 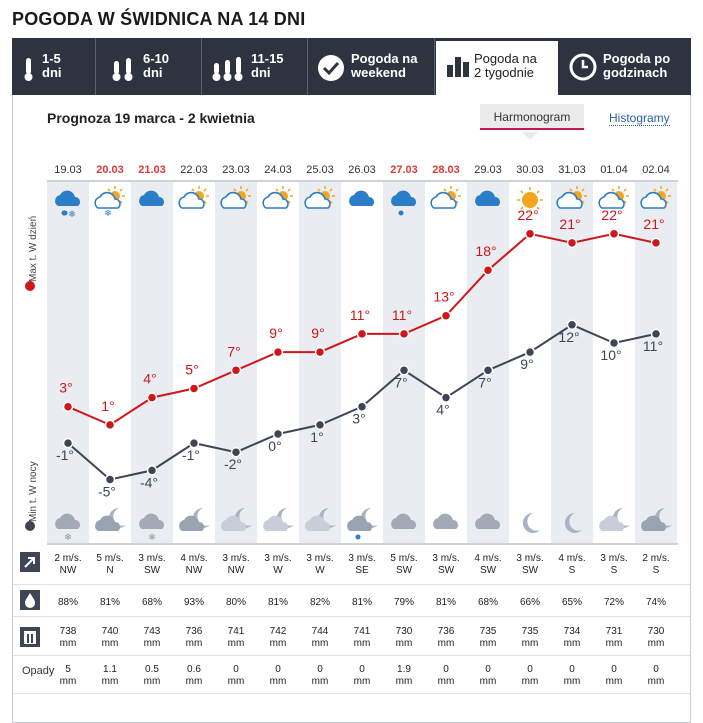 I want to click on humidity-cell: 79%, so click(x=404, y=603).